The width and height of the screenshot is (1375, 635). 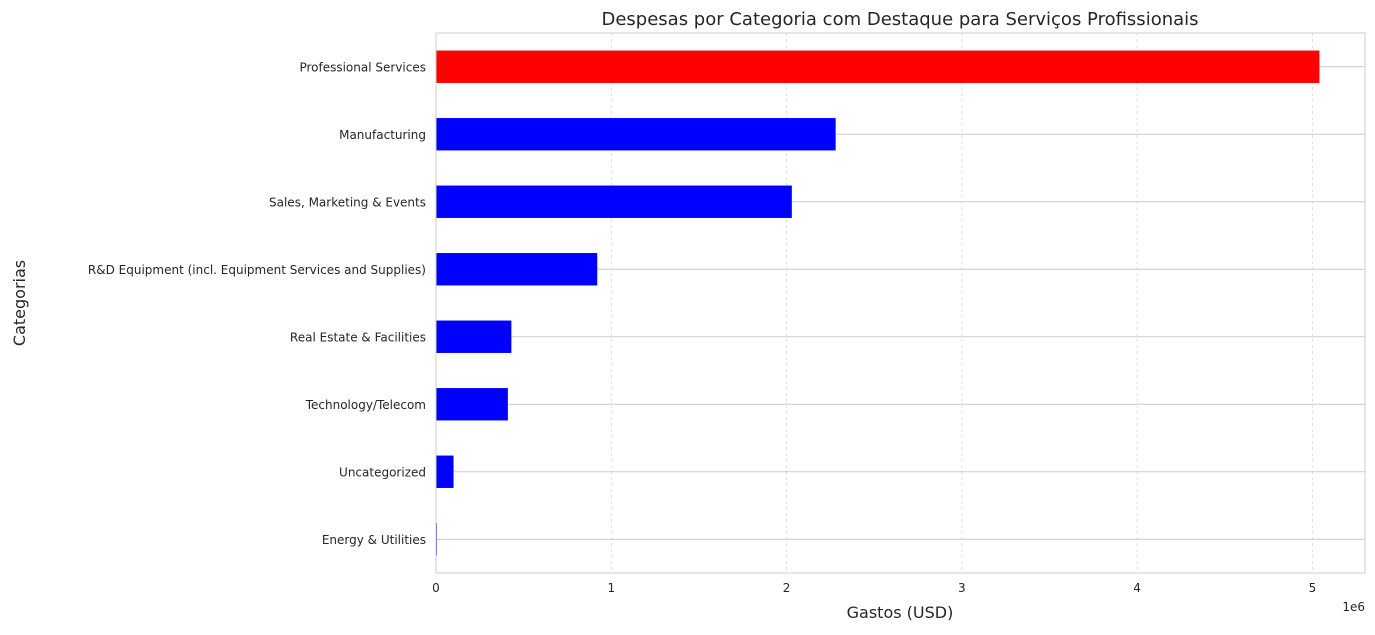 I want to click on y-tick-label: Uncategorized, so click(x=382, y=472).